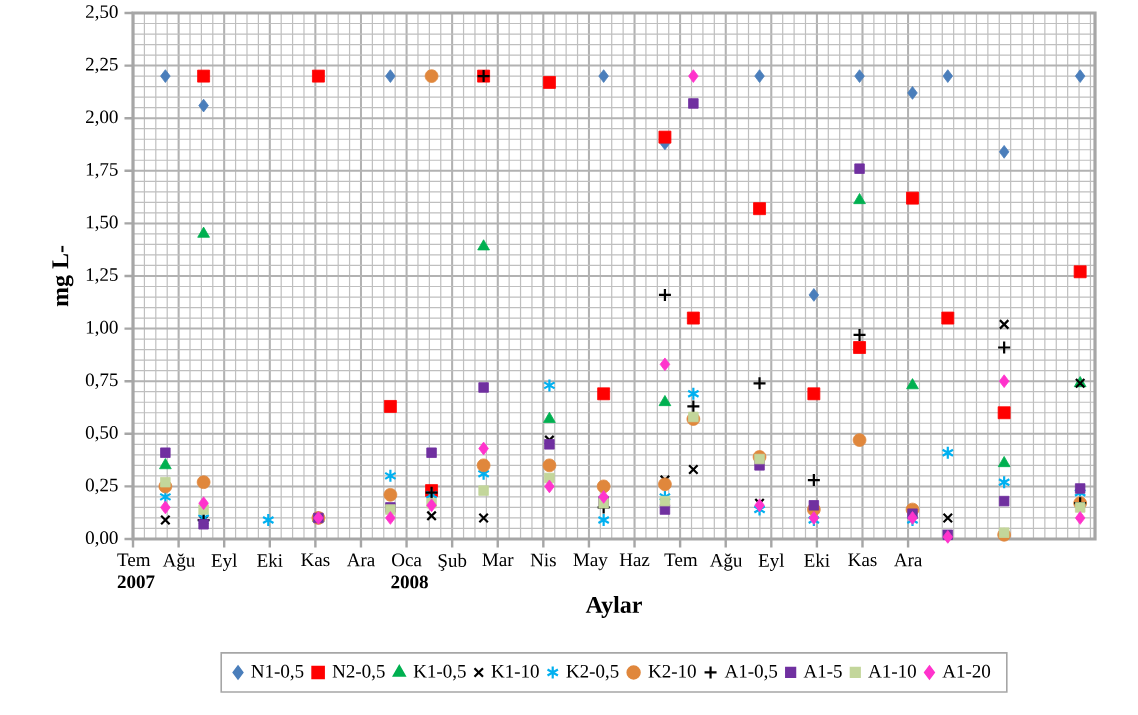  Describe the element at coordinates (102, 65) in the screenshot. I see `y-tick-label: 2,25` at that location.